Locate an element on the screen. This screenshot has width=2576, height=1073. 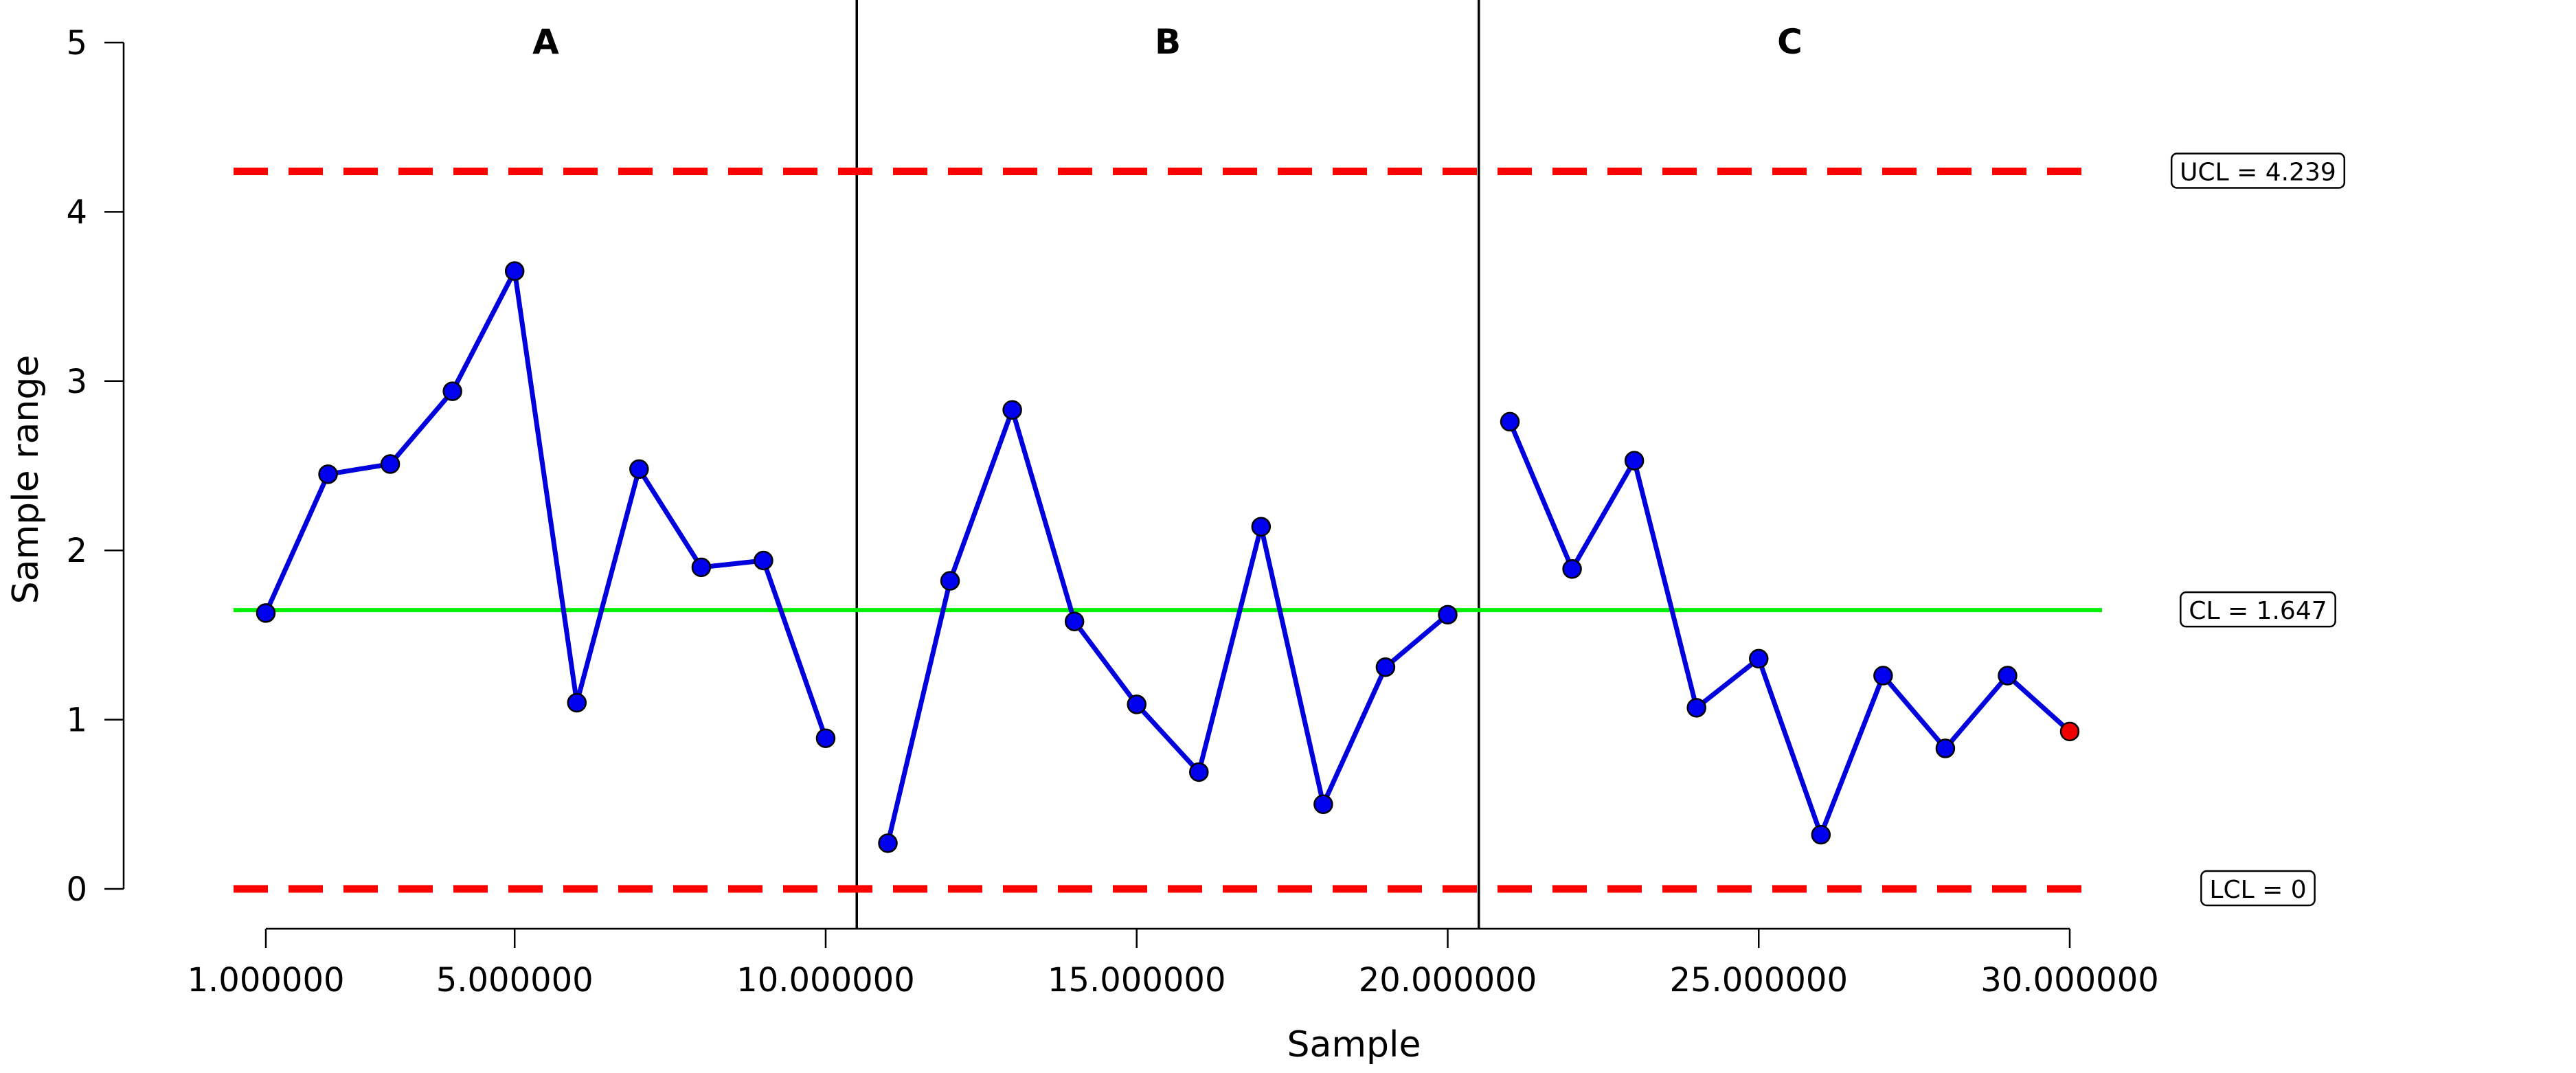
y-tick-label: 0 is located at coordinates (76, 889).